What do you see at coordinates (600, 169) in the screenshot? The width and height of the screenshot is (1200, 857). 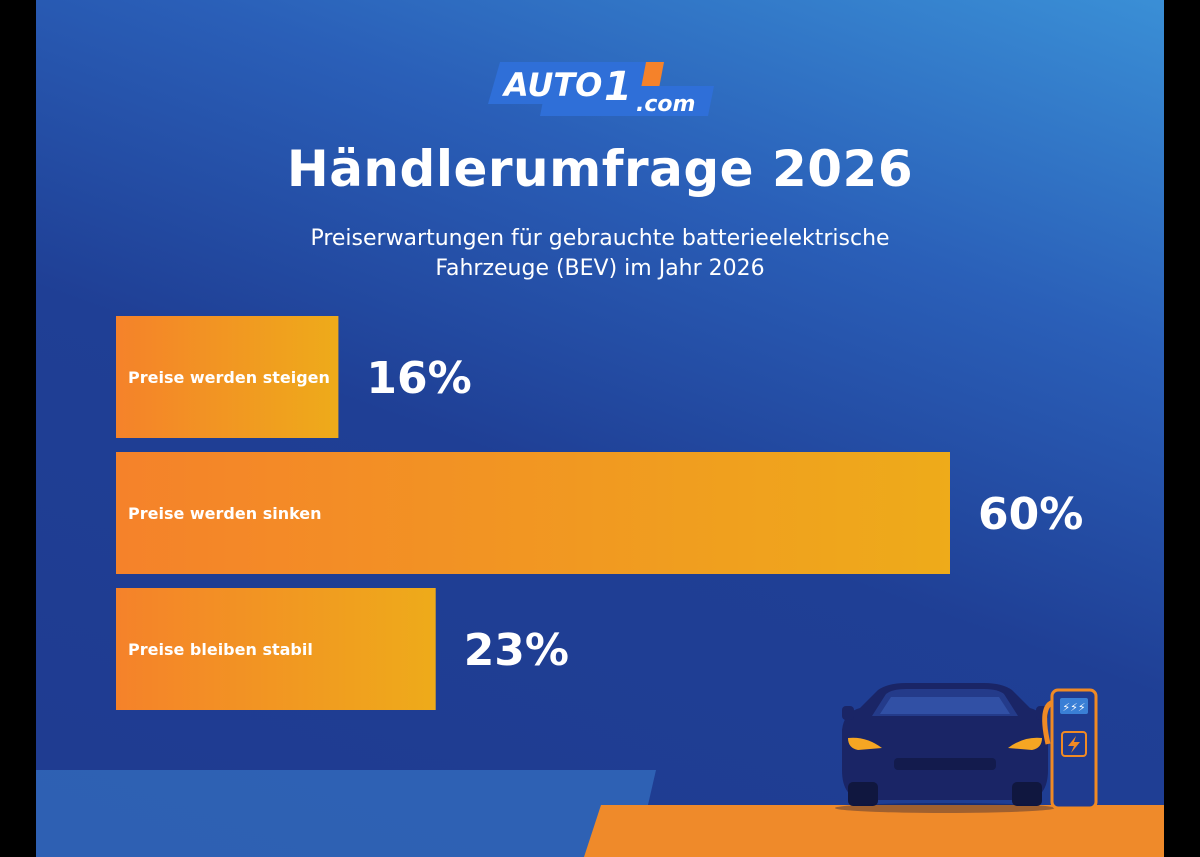 I see `page-title: Händlerumfrage 2026` at bounding box center [600, 169].